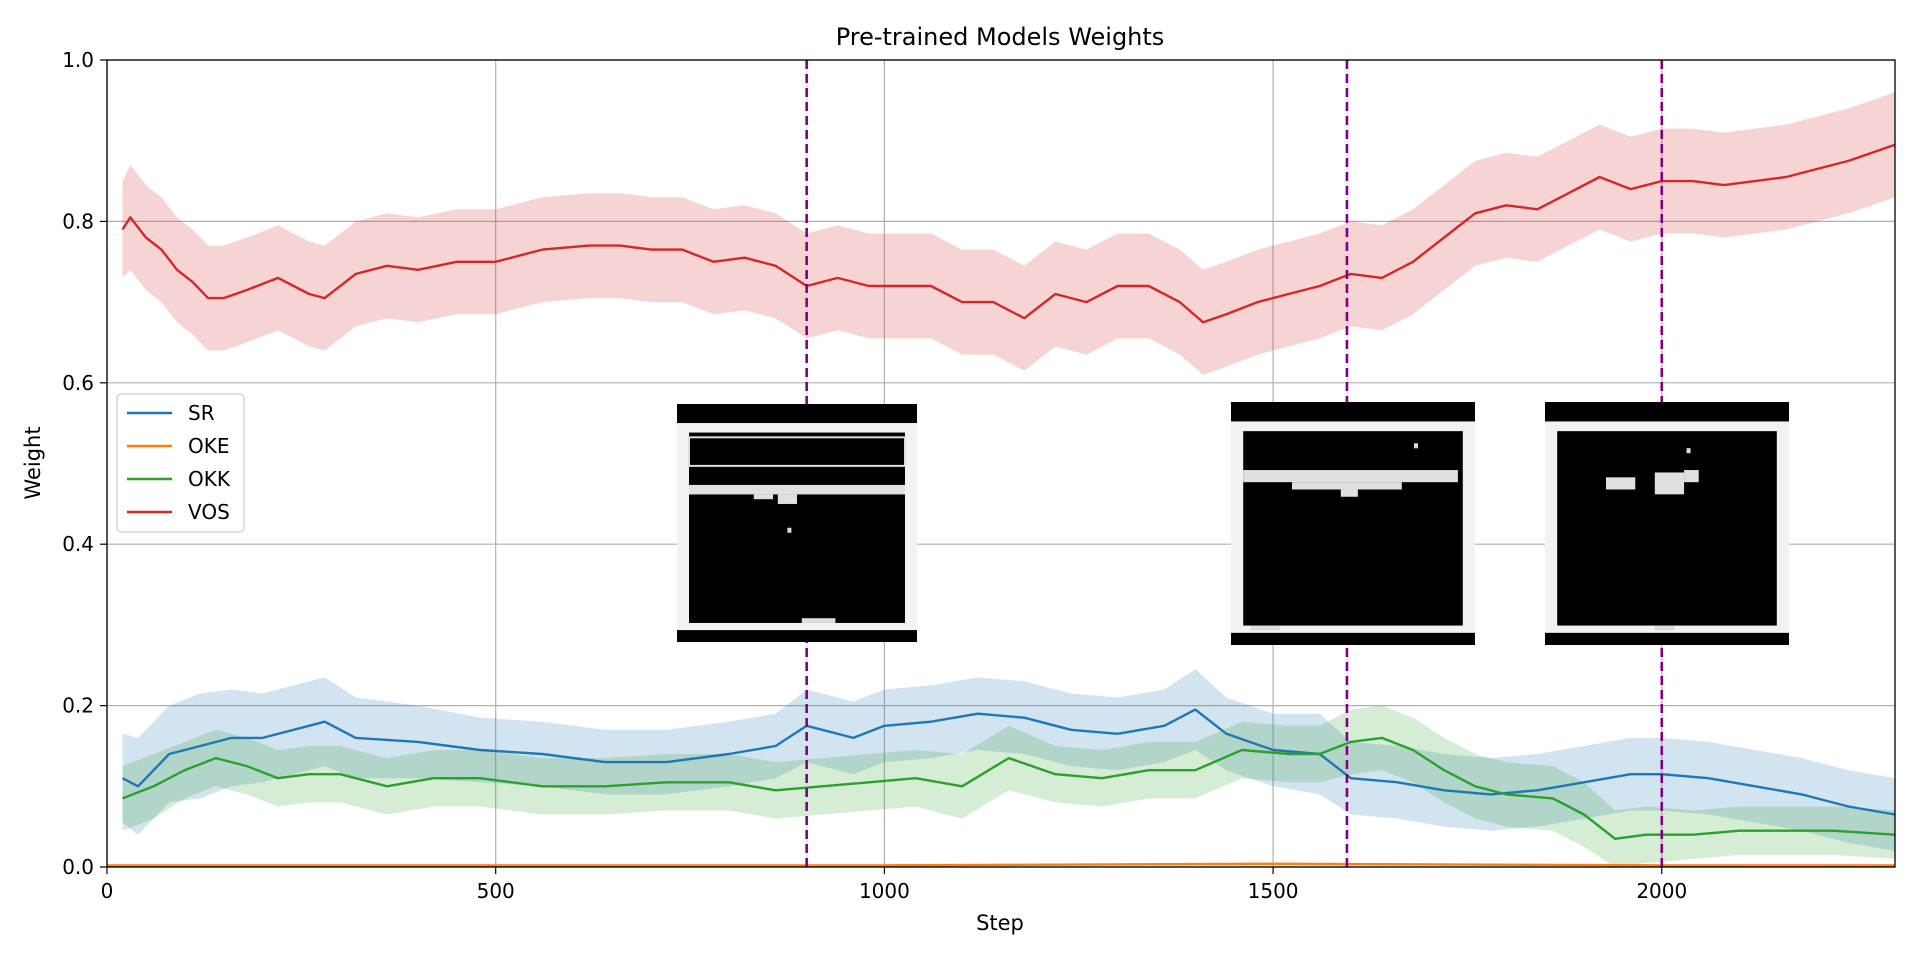  I want to click on legend-label-sr: SR, so click(201, 413).